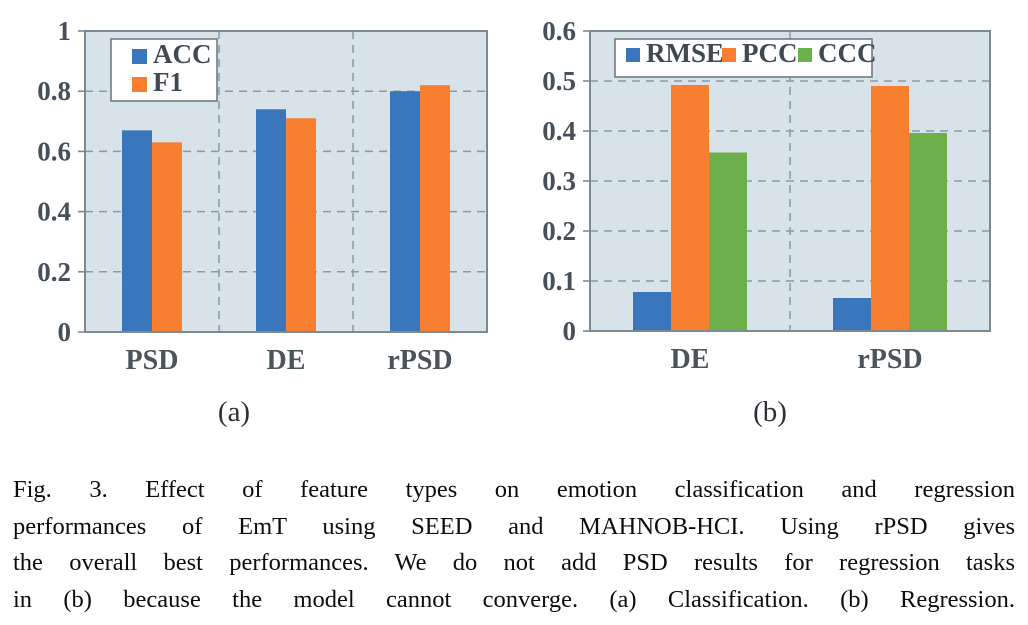  I want to click on bar-PSD-ACC, so click(137, 231).